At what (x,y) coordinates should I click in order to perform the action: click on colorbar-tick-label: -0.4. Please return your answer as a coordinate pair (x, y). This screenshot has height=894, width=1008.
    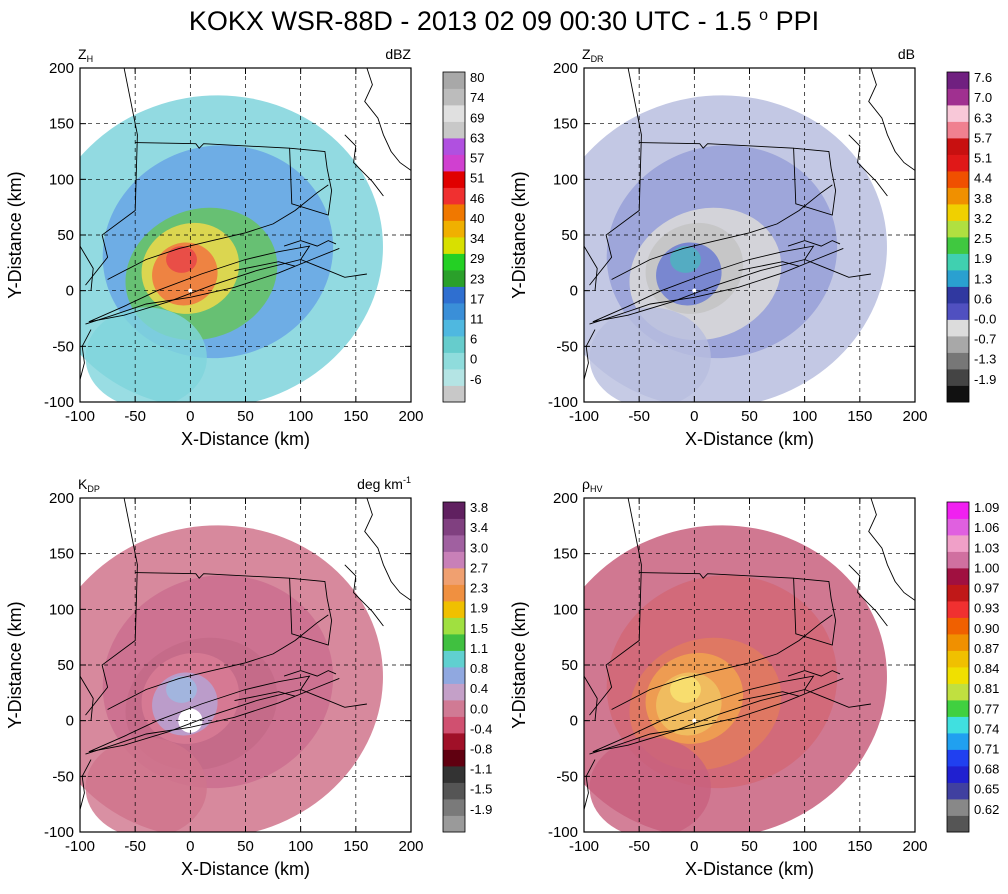
    Looking at the image, I should click on (481, 728).